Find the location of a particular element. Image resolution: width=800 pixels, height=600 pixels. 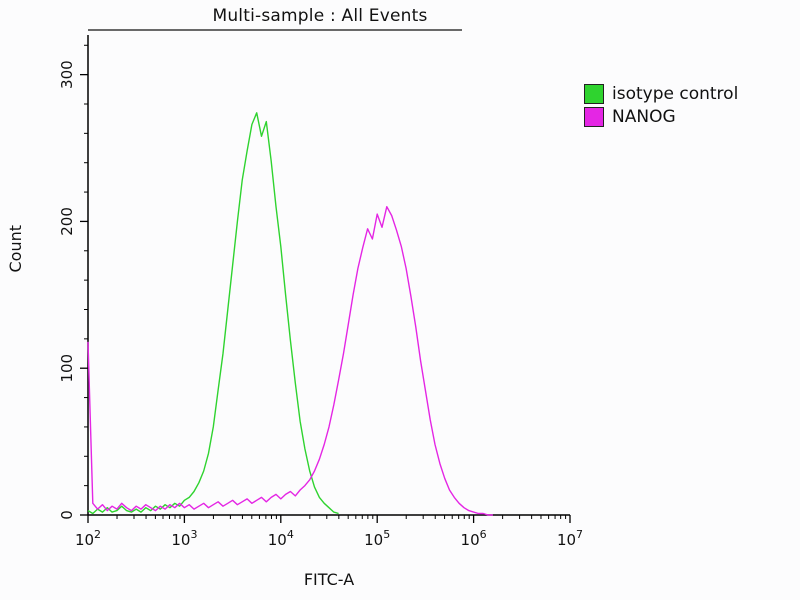

legend-label-isotype-control: isotype control is located at coordinates (675, 94).